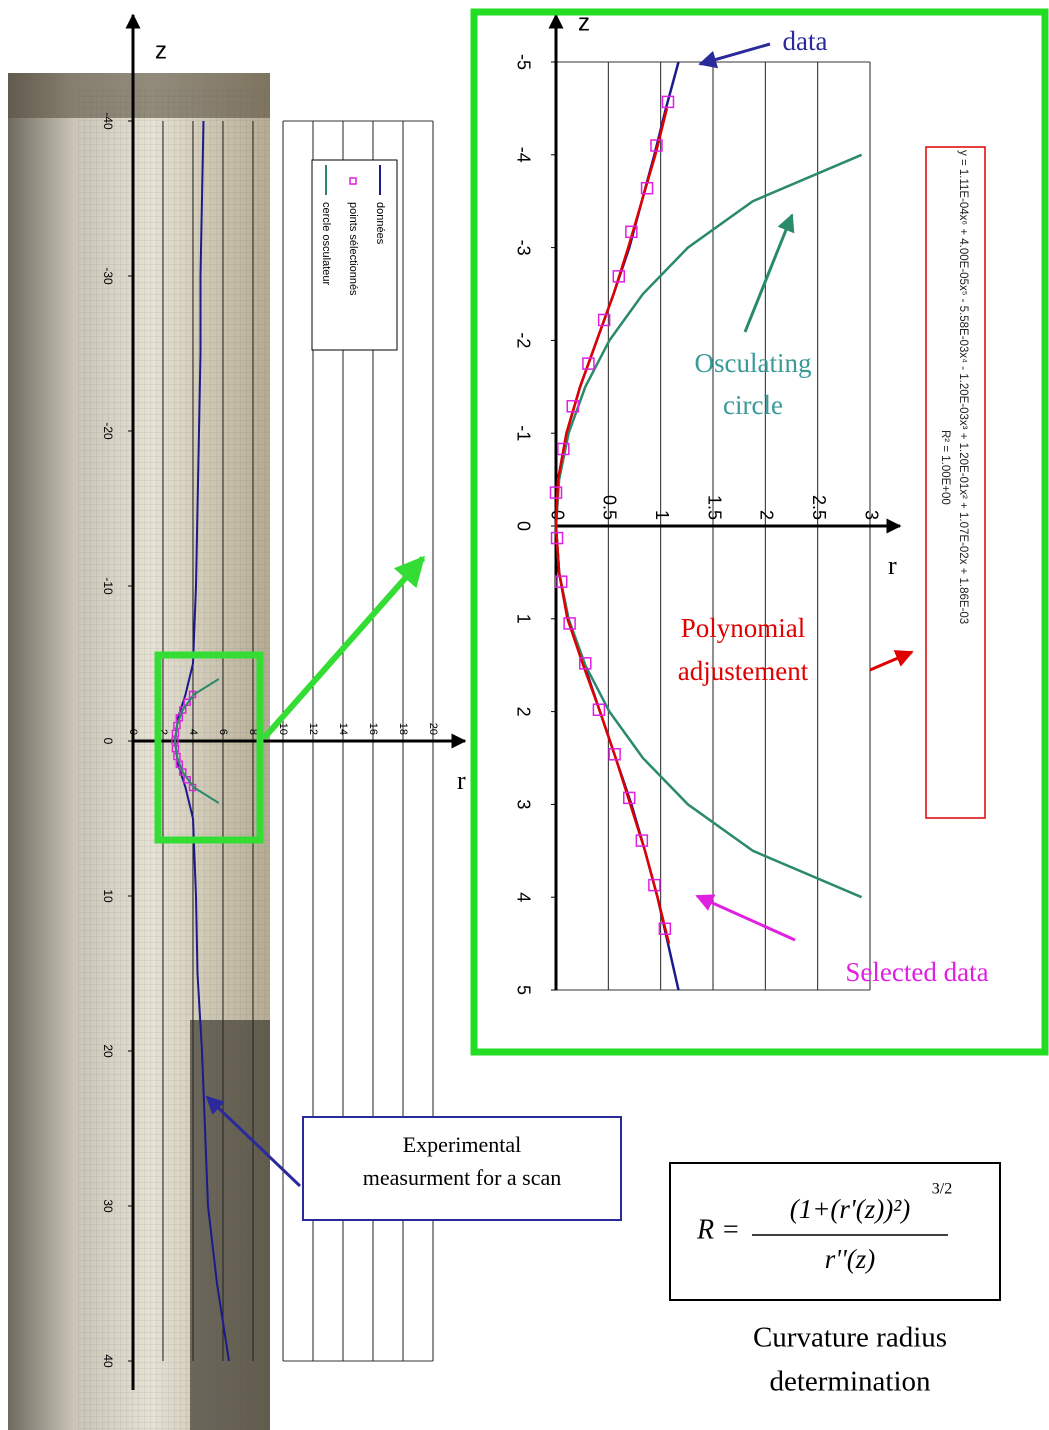  Describe the element at coordinates (753, 363) in the screenshot. I see `annotation: Osculating` at that location.